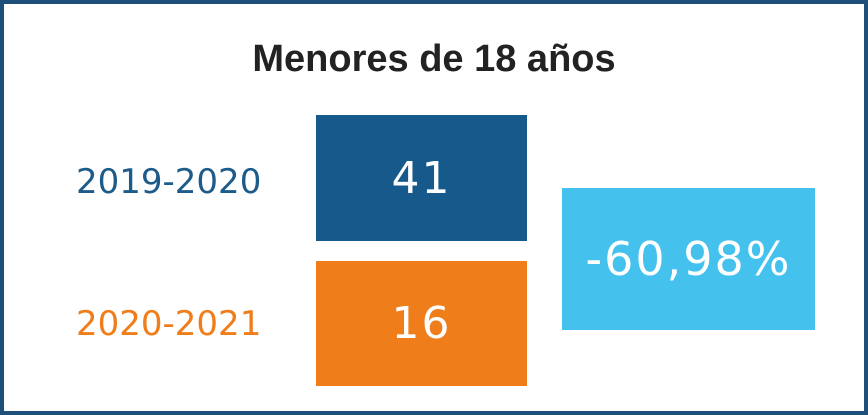  I want to click on period-label: 2020-2021, so click(169, 324).